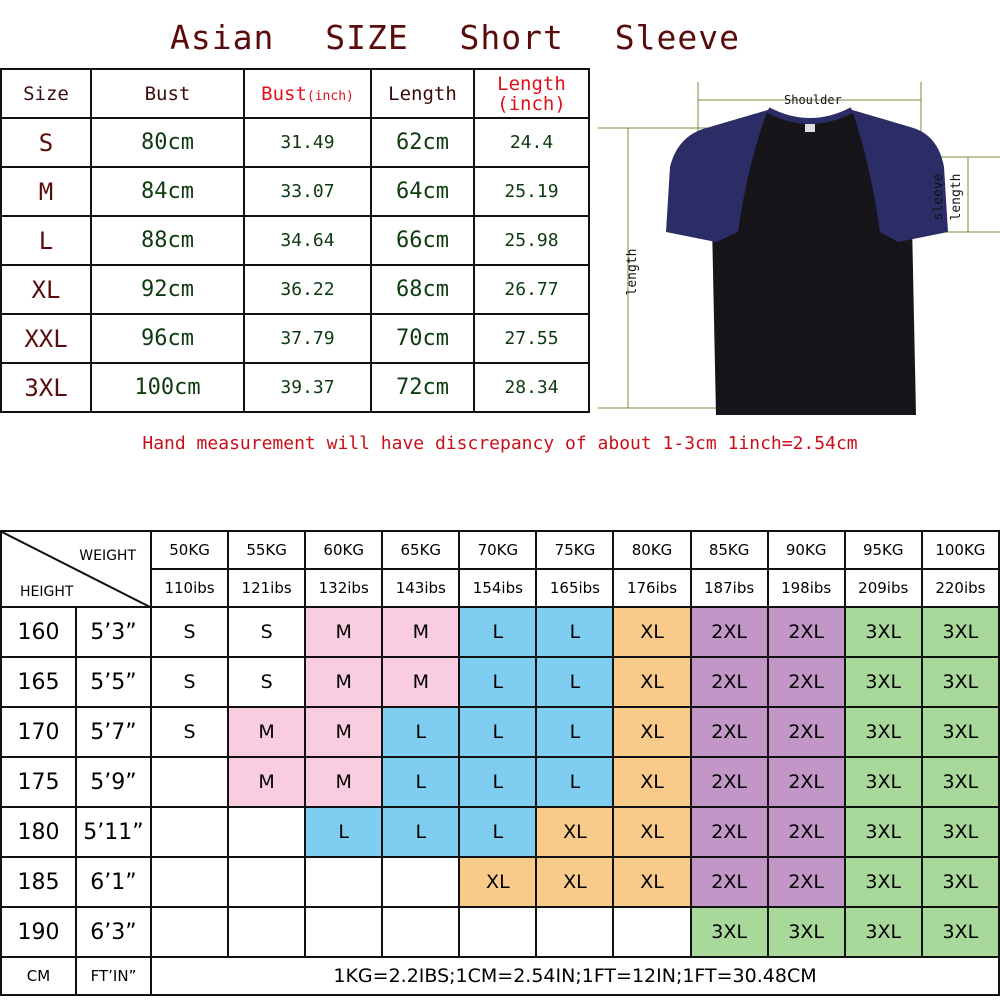  Describe the element at coordinates (307, 289) in the screenshot. I see `bust-inch-cell: 36.22` at that location.